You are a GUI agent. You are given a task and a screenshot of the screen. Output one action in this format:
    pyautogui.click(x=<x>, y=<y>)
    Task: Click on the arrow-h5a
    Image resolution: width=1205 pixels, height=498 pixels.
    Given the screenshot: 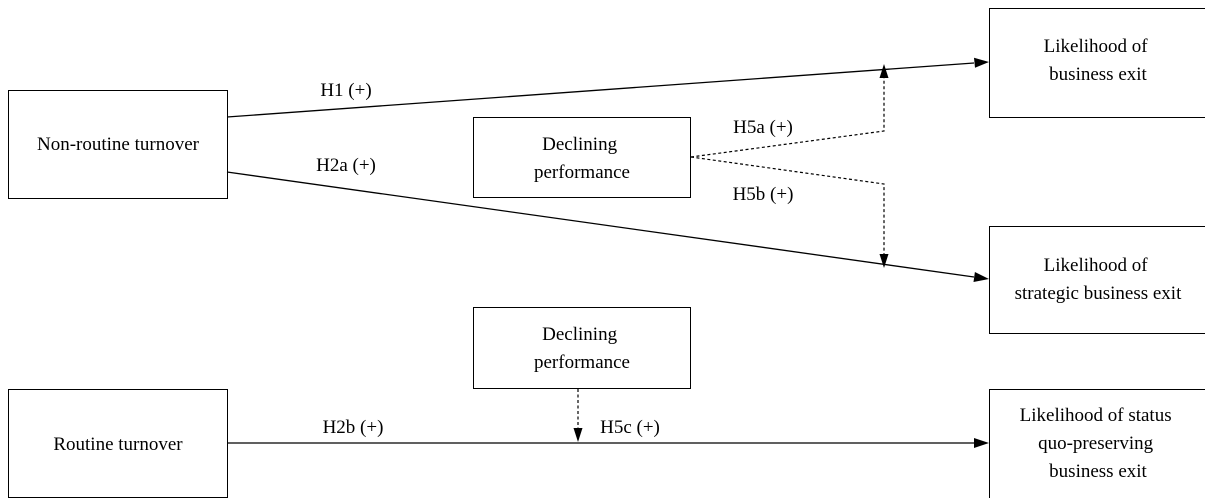 What is the action you would take?
    pyautogui.click(x=787, y=118)
    